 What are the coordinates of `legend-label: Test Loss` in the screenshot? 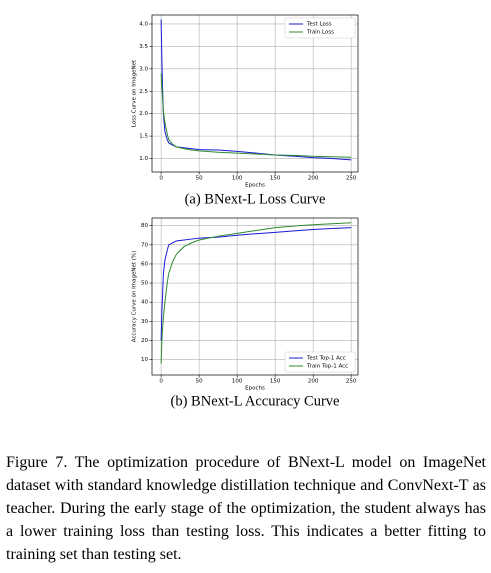 It's located at (319, 25).